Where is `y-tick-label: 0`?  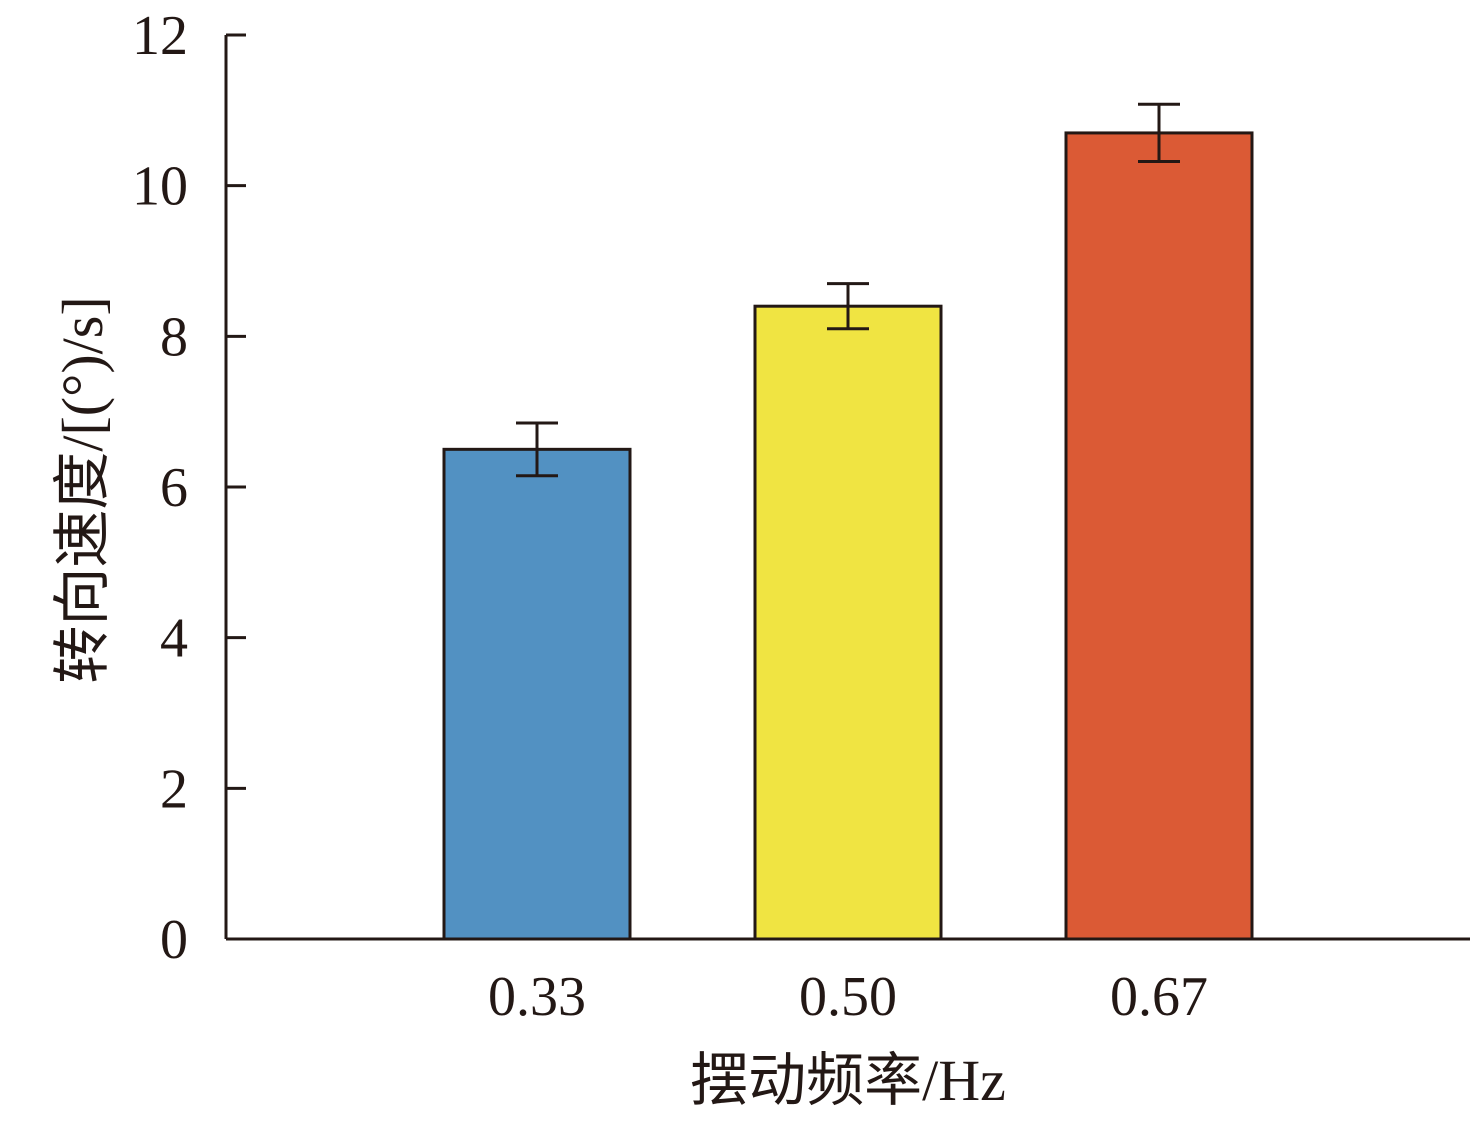 y-tick-label: 0 is located at coordinates (174, 940).